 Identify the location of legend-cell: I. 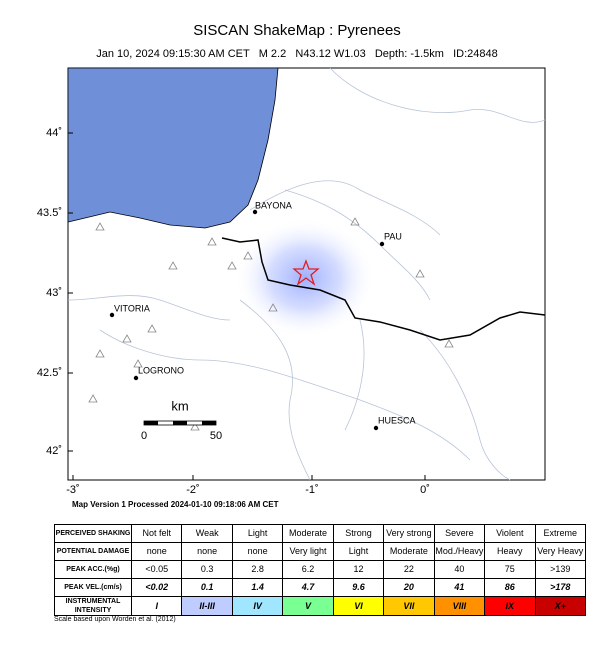
(156, 606).